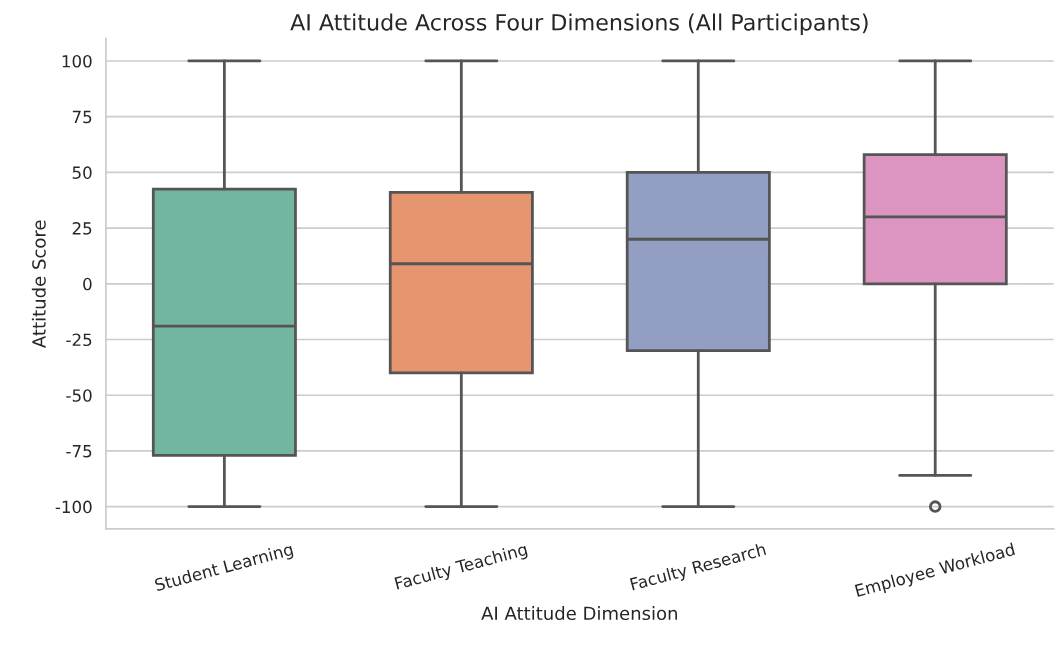 The width and height of the screenshot is (1059, 645). I want to click on y-tick-label: 0, so click(87, 284).